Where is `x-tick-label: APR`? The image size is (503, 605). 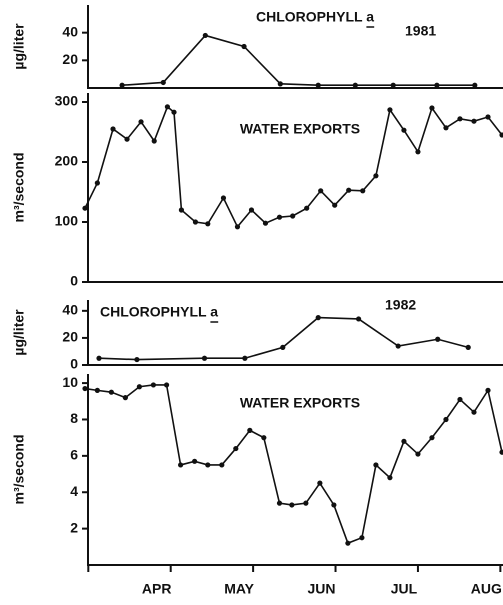
x-tick-label: APR is located at coordinates (157, 589).